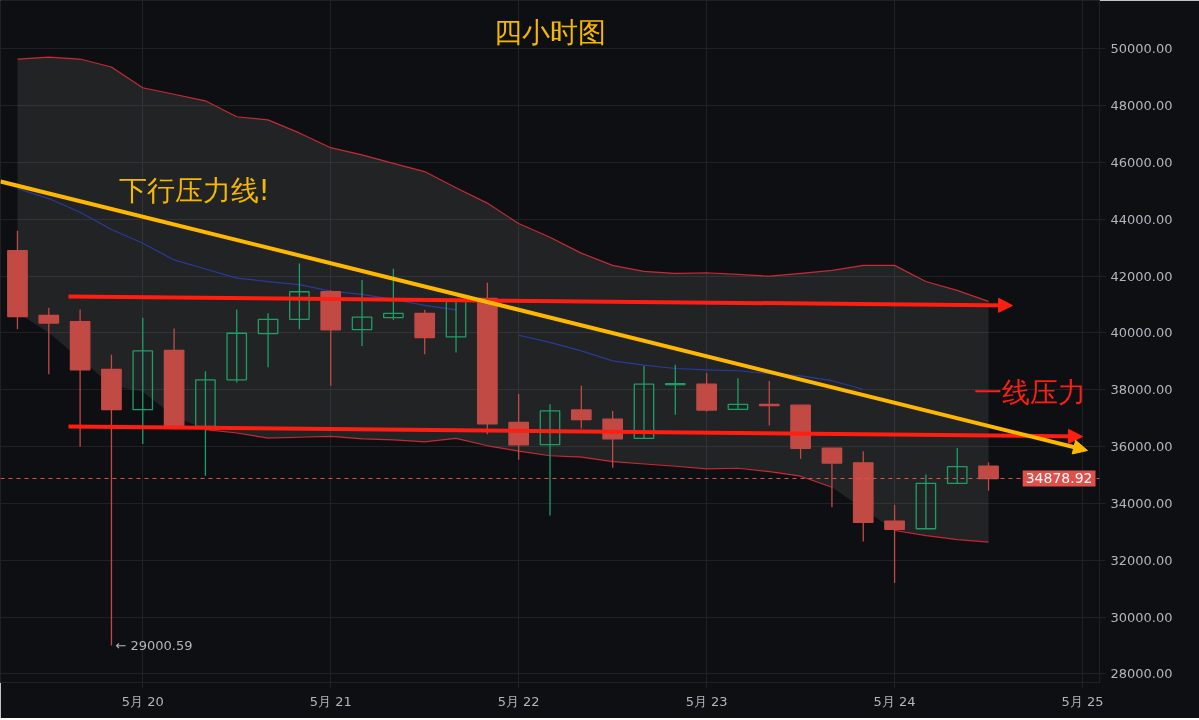 Image resolution: width=1199 pixels, height=720 pixels. What do you see at coordinates (154, 646) in the screenshot?
I see `annotation: ← 29000.59` at bounding box center [154, 646].